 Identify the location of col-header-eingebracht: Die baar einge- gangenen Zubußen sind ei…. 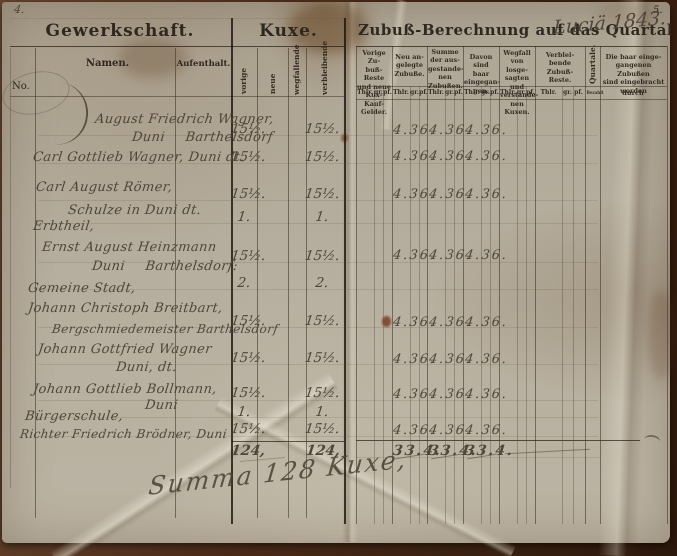
(633, 74).